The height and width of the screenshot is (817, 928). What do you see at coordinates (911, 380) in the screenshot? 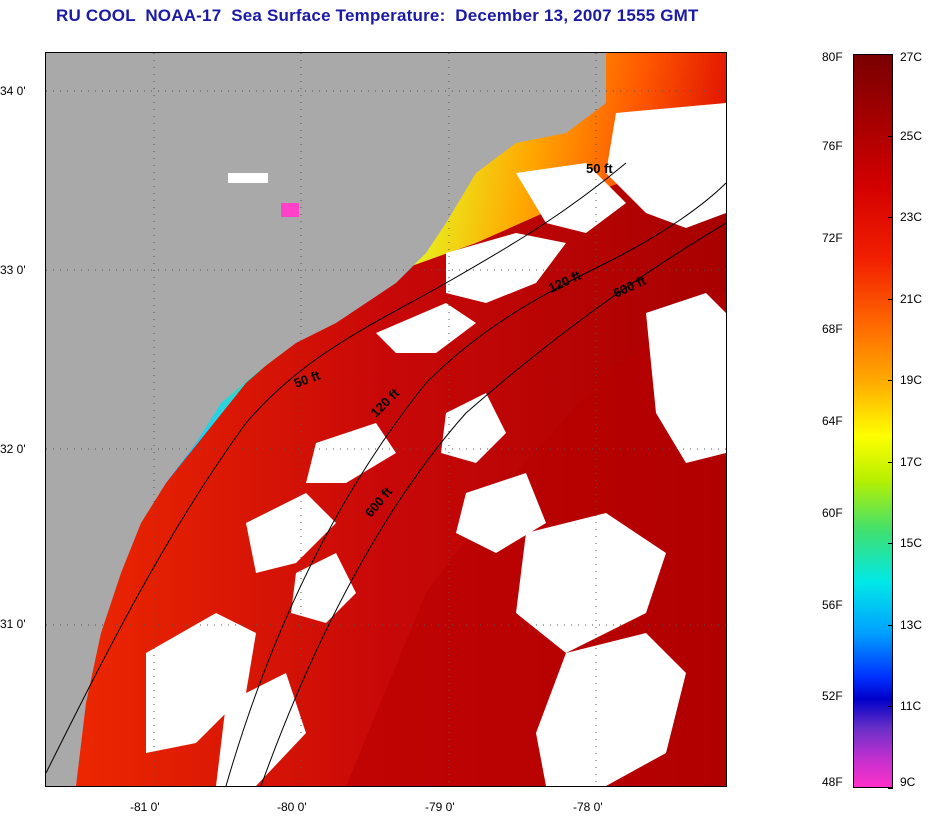
I see `colorbar-label-celsius: 19C` at bounding box center [911, 380].